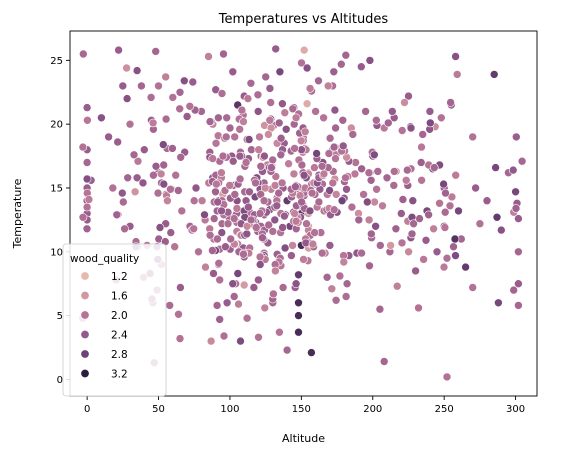  What do you see at coordinates (158, 409) in the screenshot?
I see `x-tick-label: 50` at bounding box center [158, 409].